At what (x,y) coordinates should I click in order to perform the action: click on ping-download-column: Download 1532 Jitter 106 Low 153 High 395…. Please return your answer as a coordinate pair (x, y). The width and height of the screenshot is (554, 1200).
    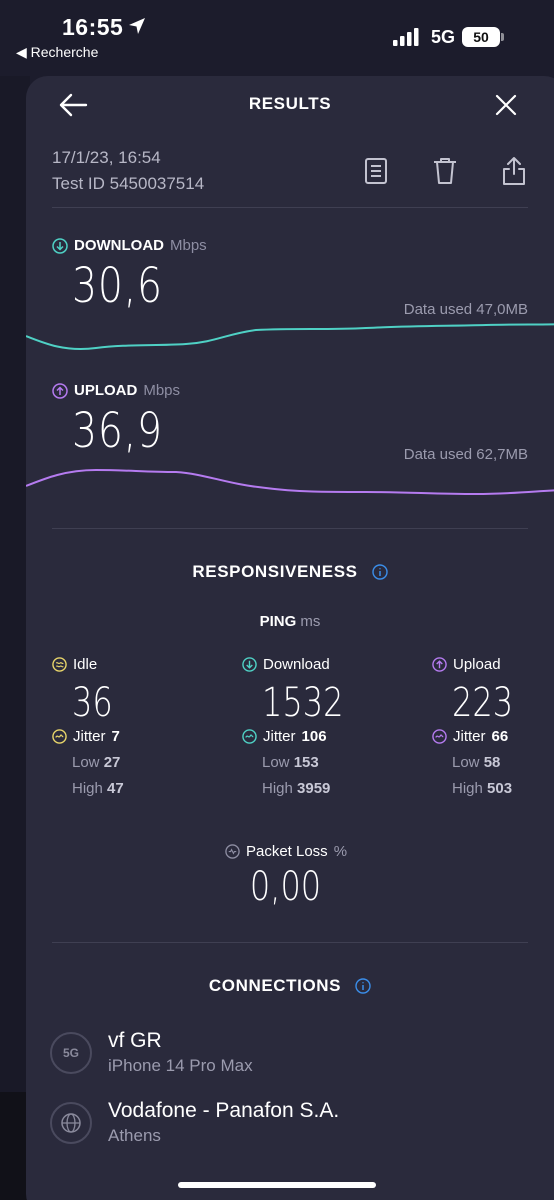
    Looking at the image, I should click on (317, 725).